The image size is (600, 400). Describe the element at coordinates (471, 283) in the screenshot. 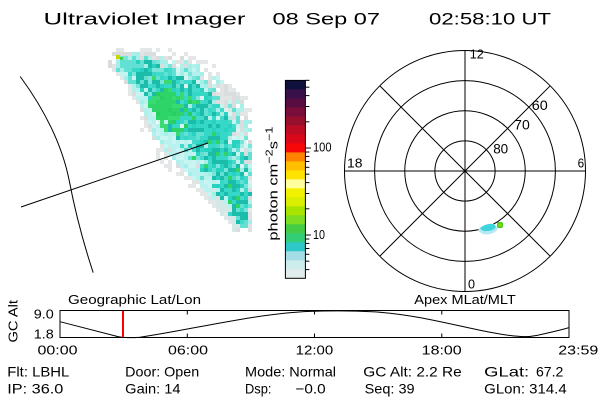

I see `svg-text: 0` at that location.